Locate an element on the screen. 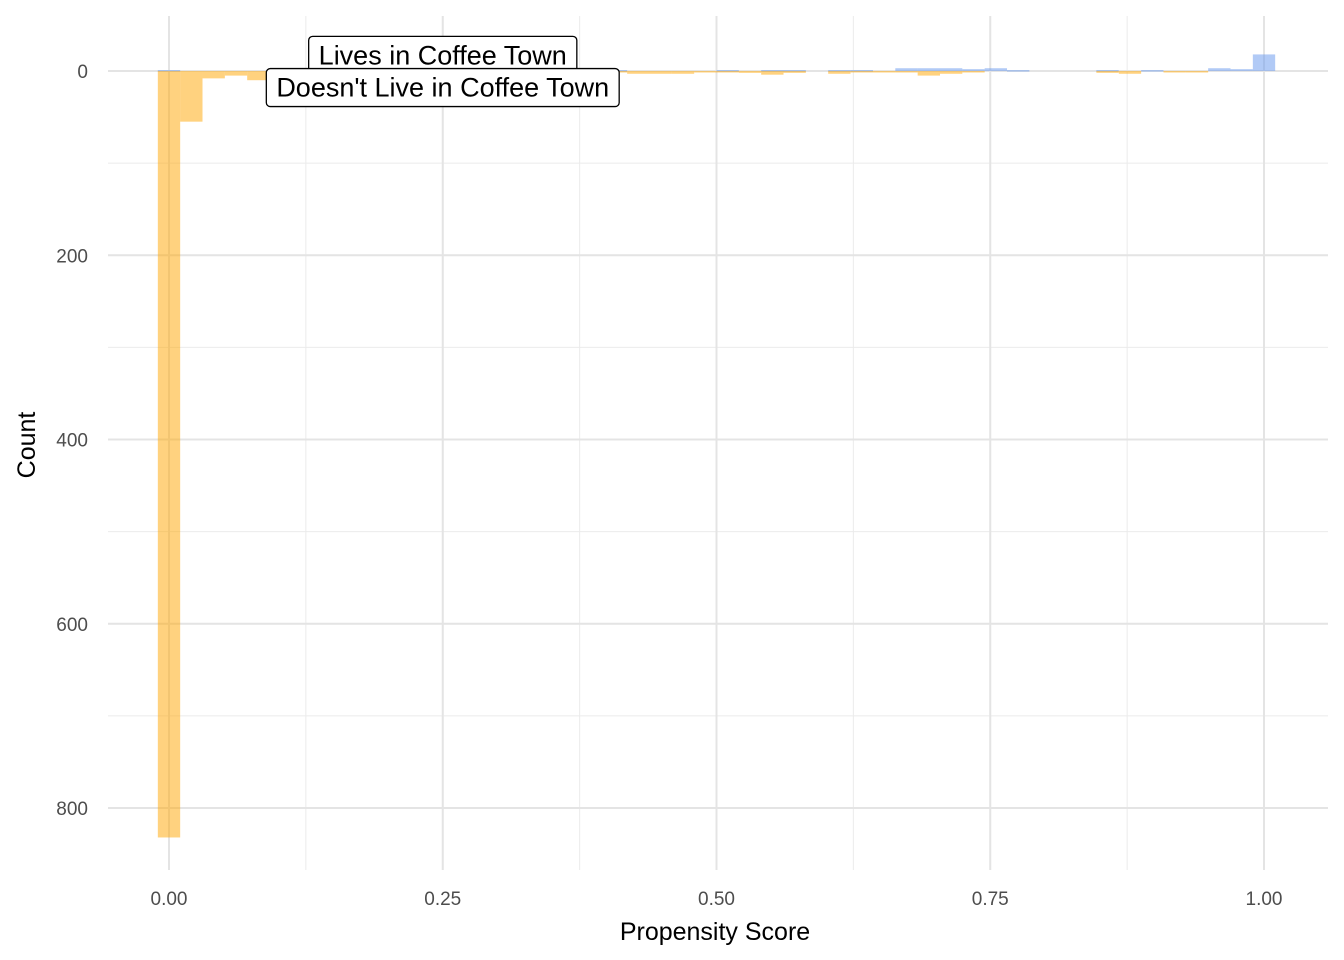  annotation-text: Lives in Coffee Town is located at coordinates (443, 55).